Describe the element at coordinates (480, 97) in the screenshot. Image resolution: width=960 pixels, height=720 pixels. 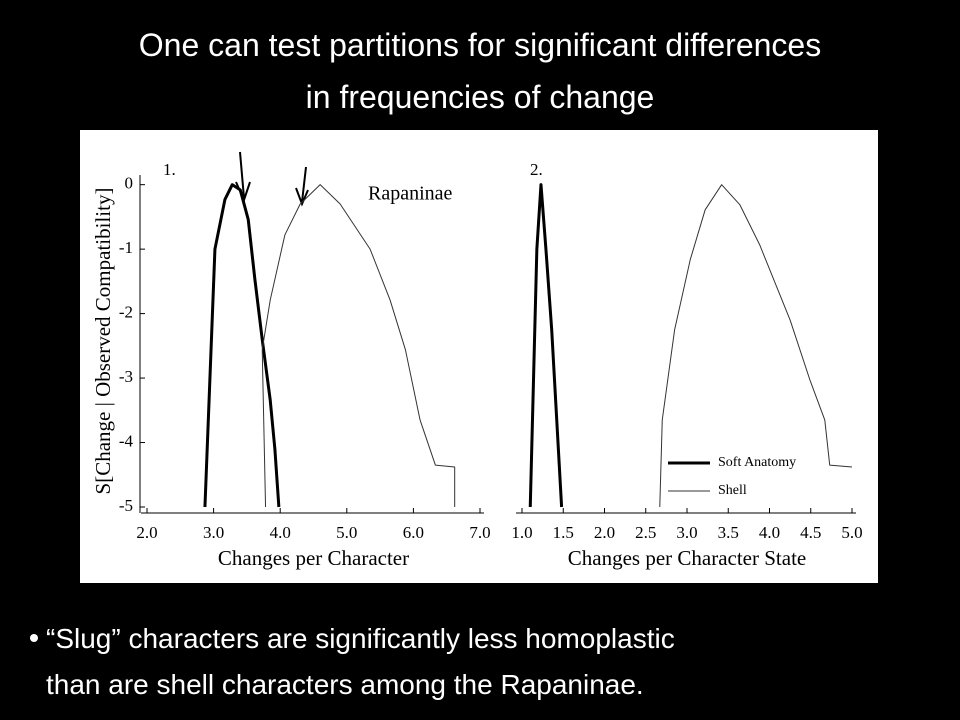
I see `slide-title: in frequencies of change` at that location.